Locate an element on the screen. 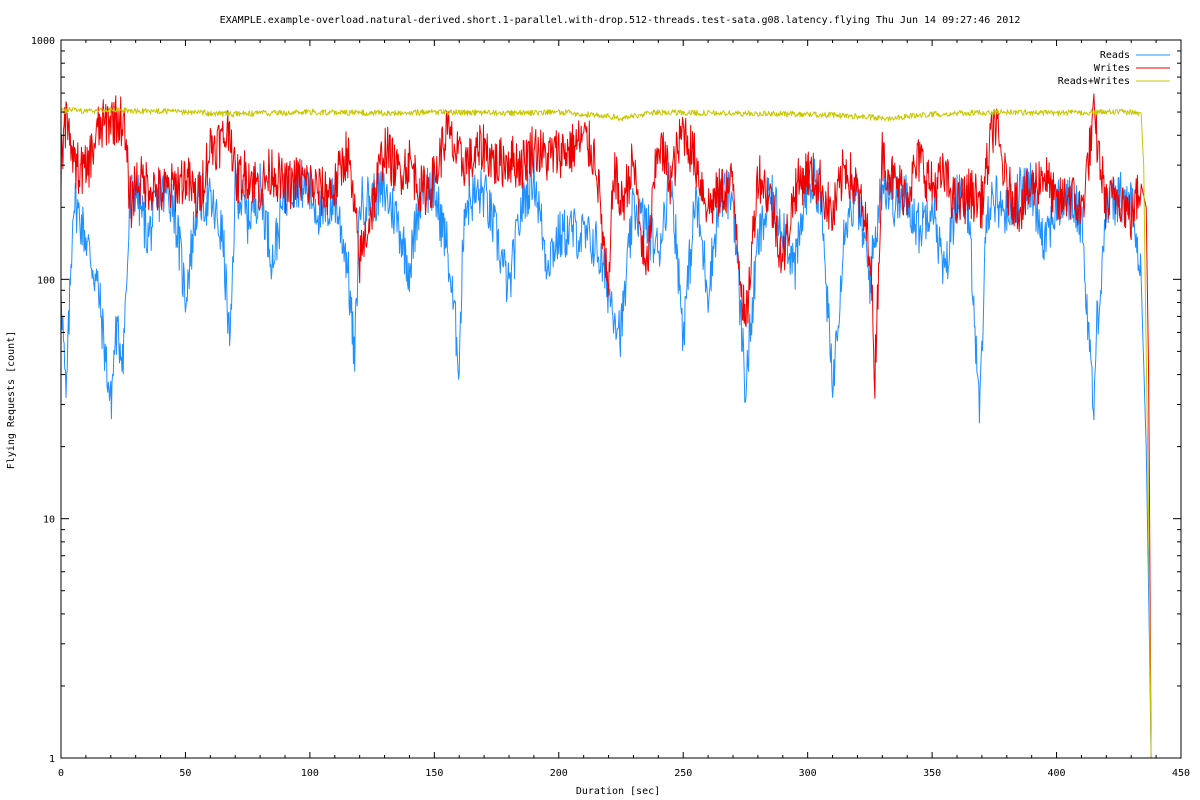 This screenshot has height=800, width=1200. legend-label: Writes is located at coordinates (1112, 68).